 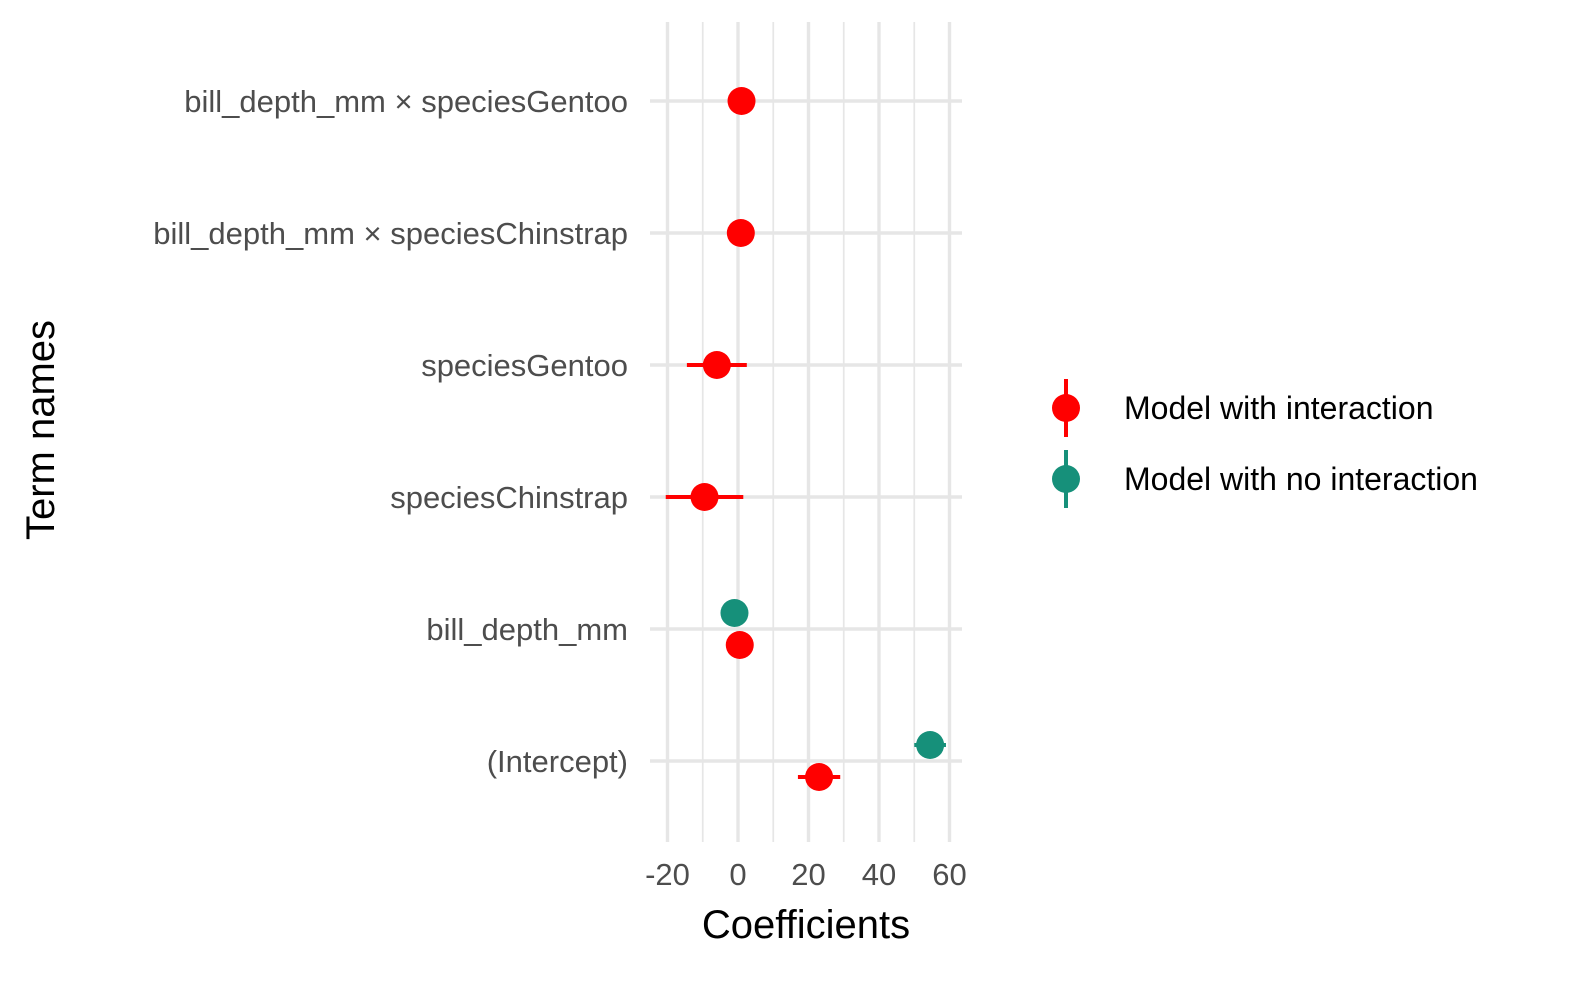 What do you see at coordinates (805, 439) in the screenshot?
I see `data-marks` at bounding box center [805, 439].